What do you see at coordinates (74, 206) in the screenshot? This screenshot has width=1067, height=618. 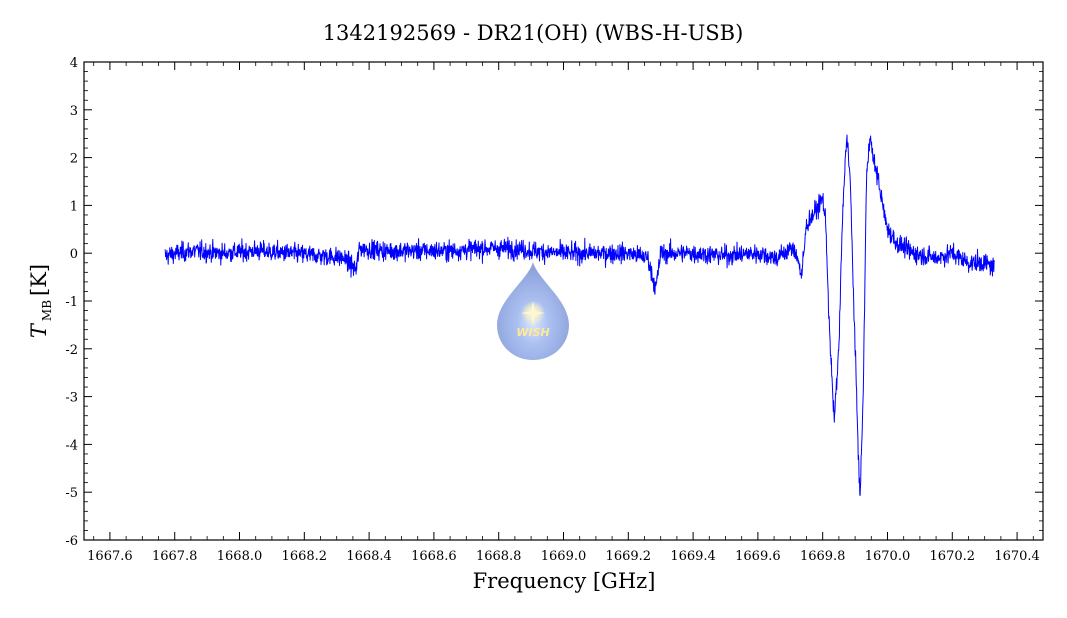 I see `y-tick-label: 1` at bounding box center [74, 206].